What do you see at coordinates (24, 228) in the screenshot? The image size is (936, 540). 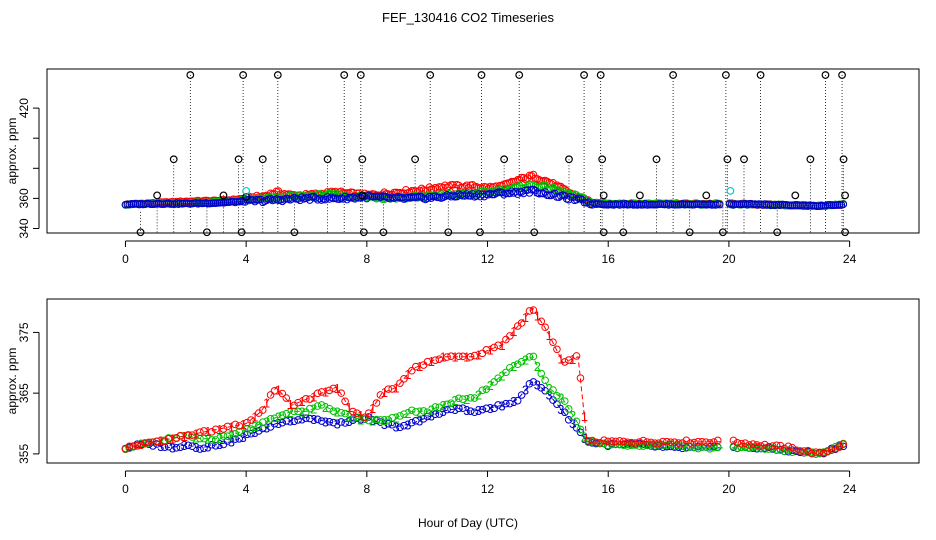 I see `y-tick-label: 340` at bounding box center [24, 228].